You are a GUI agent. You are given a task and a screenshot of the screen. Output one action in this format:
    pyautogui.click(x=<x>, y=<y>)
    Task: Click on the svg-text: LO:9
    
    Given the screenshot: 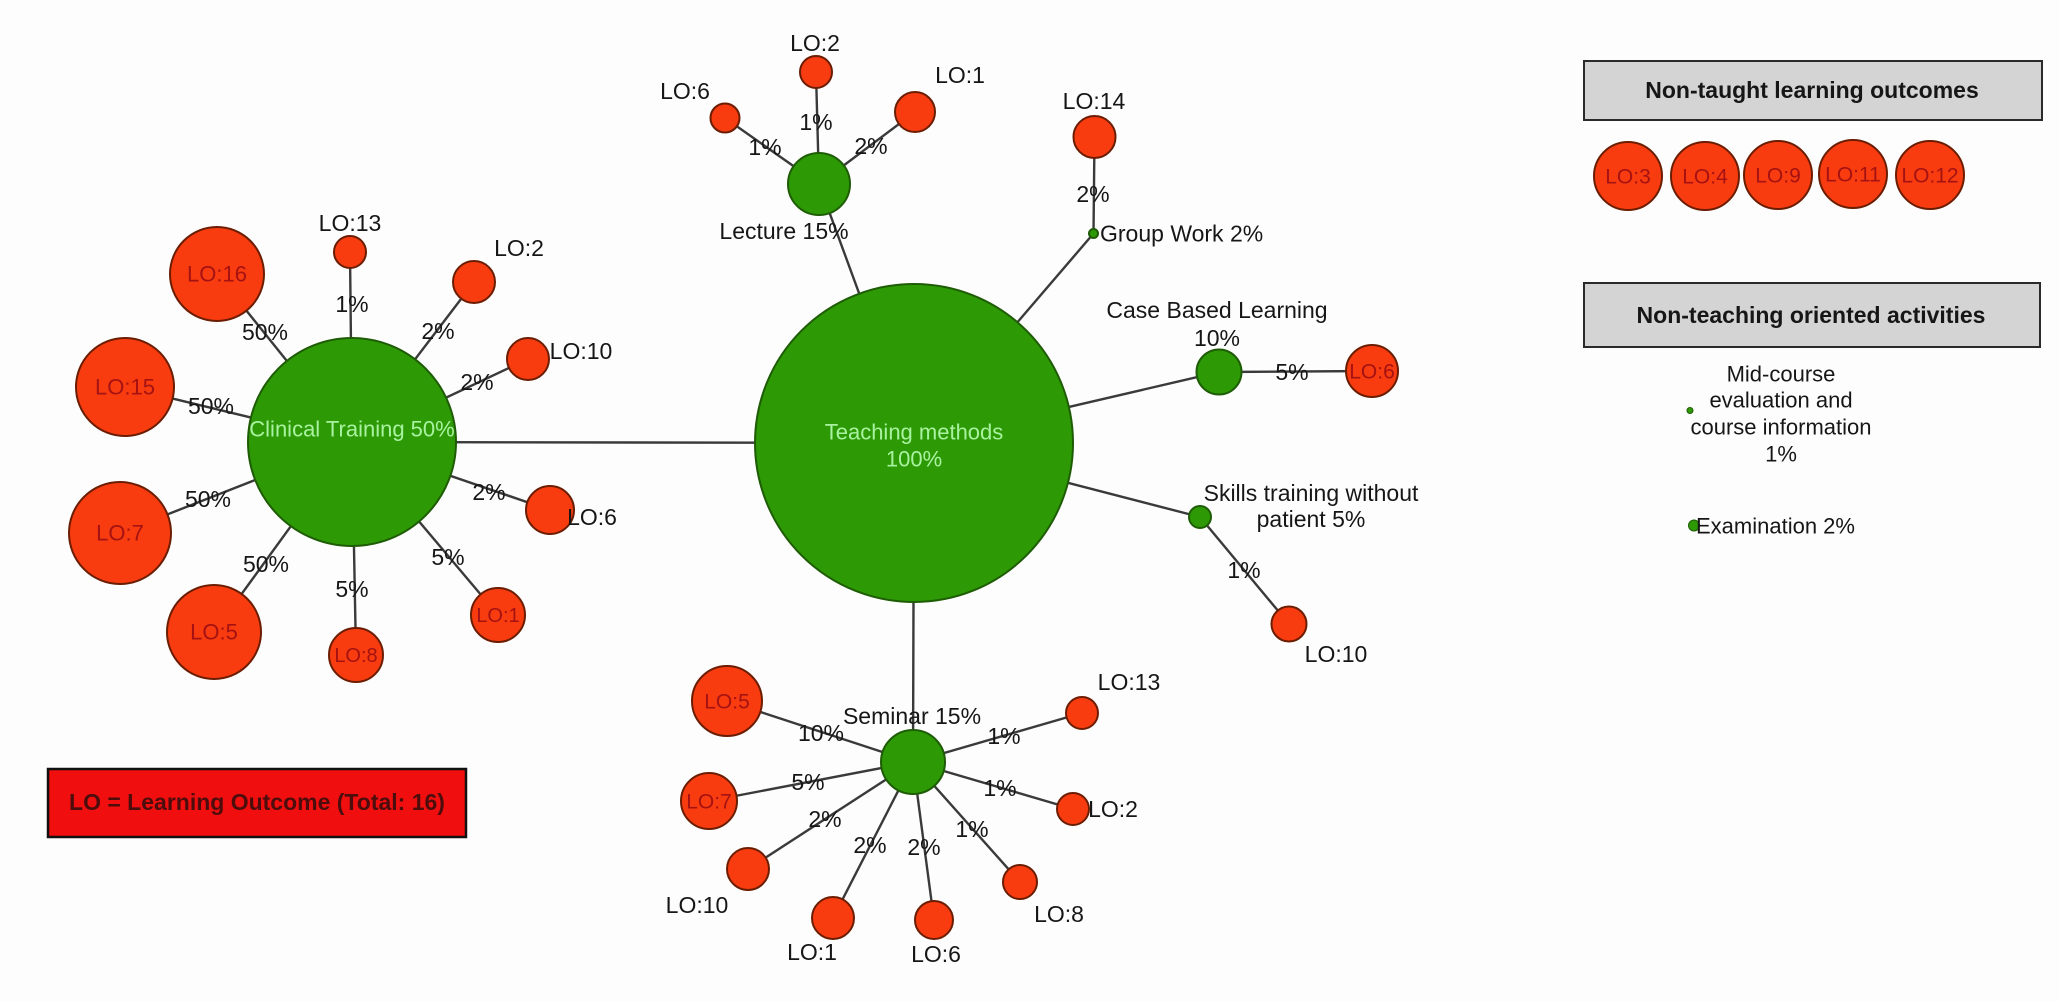 What is the action you would take?
    pyautogui.click(x=1778, y=175)
    